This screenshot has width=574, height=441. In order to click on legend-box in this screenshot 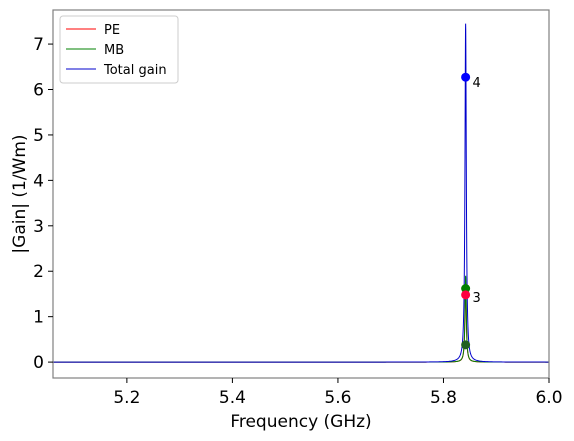, I will do `click(119, 49)`.